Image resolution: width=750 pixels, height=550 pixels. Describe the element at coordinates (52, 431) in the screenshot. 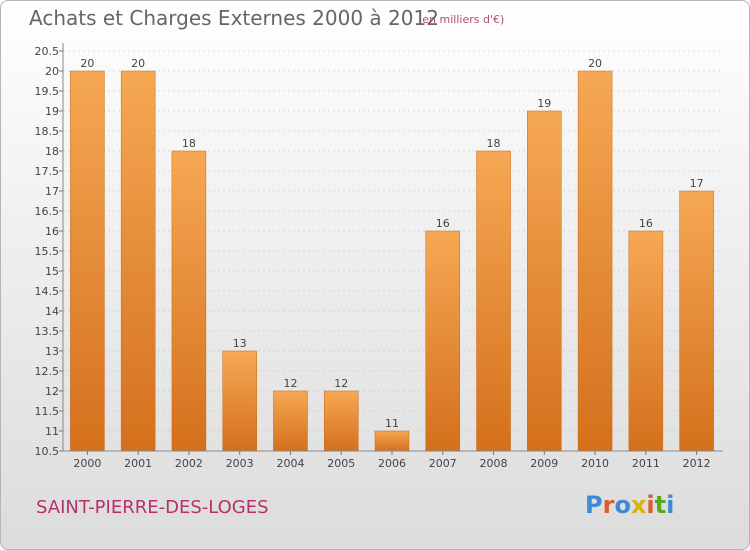

I see `y-tick-label: 11` at that location.